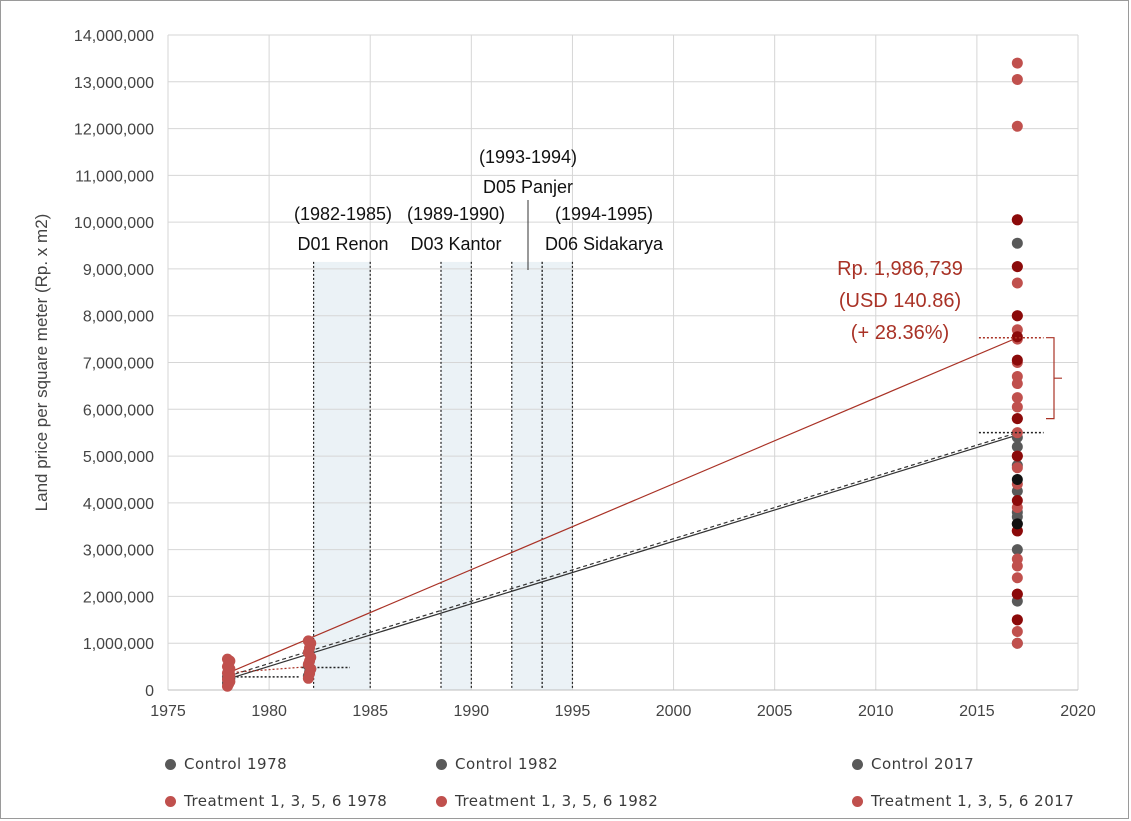 This screenshot has width=1131, height=821. Describe the element at coordinates (923, 764) in the screenshot. I see `legend-label: Control 2017` at that location.